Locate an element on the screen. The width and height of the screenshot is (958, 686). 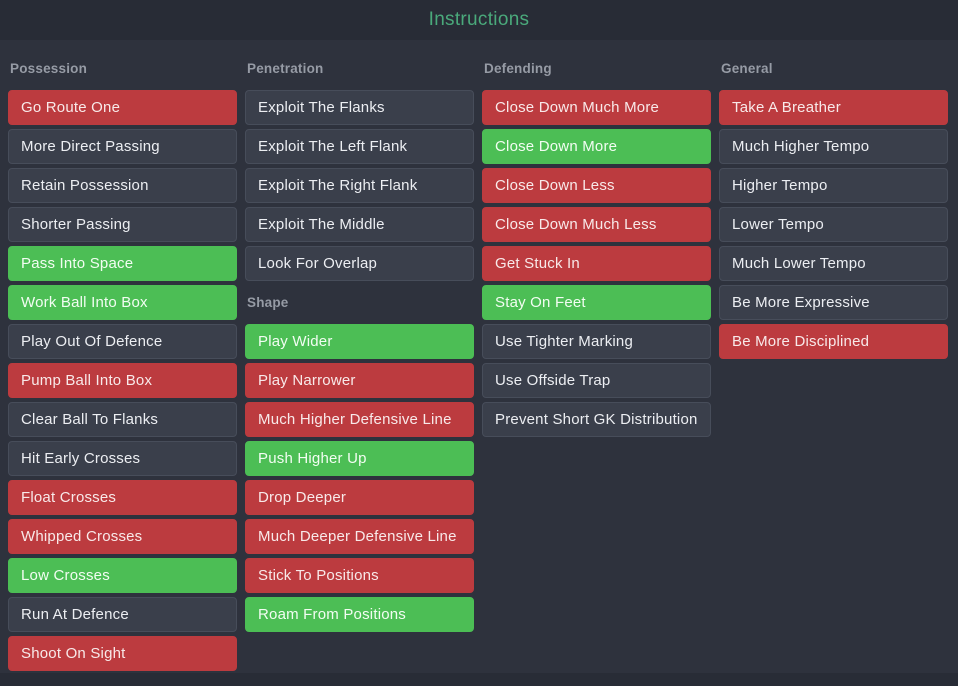
instruction-button-stay-on-feet: Stay On Feet is located at coordinates (596, 302).